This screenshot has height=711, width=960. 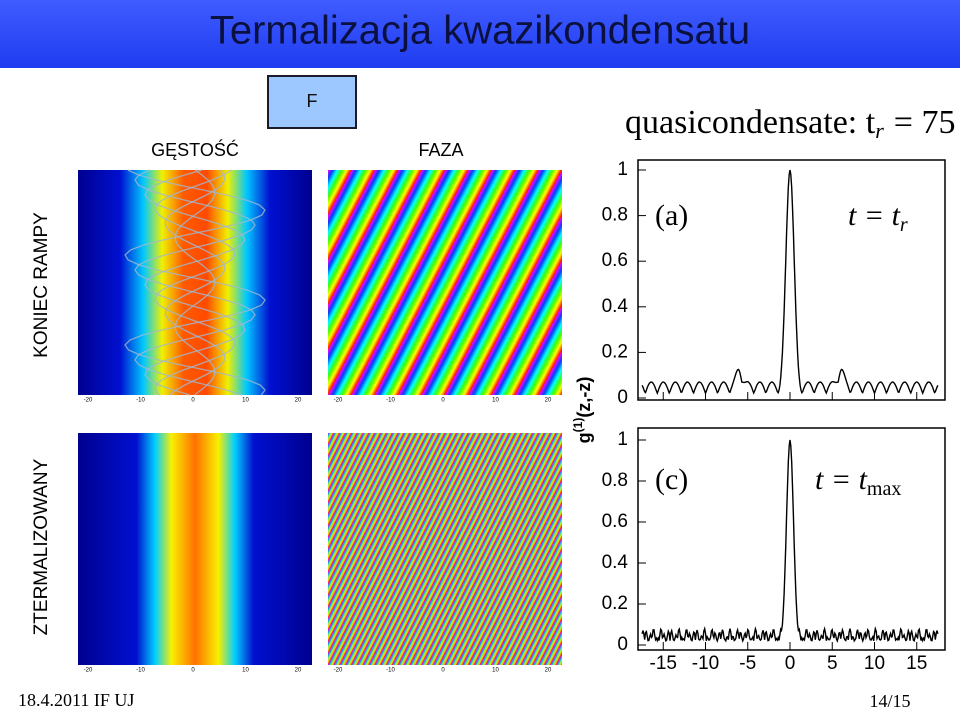 What do you see at coordinates (878, 217) in the screenshot?
I see `panel-label: t = tr` at bounding box center [878, 217].